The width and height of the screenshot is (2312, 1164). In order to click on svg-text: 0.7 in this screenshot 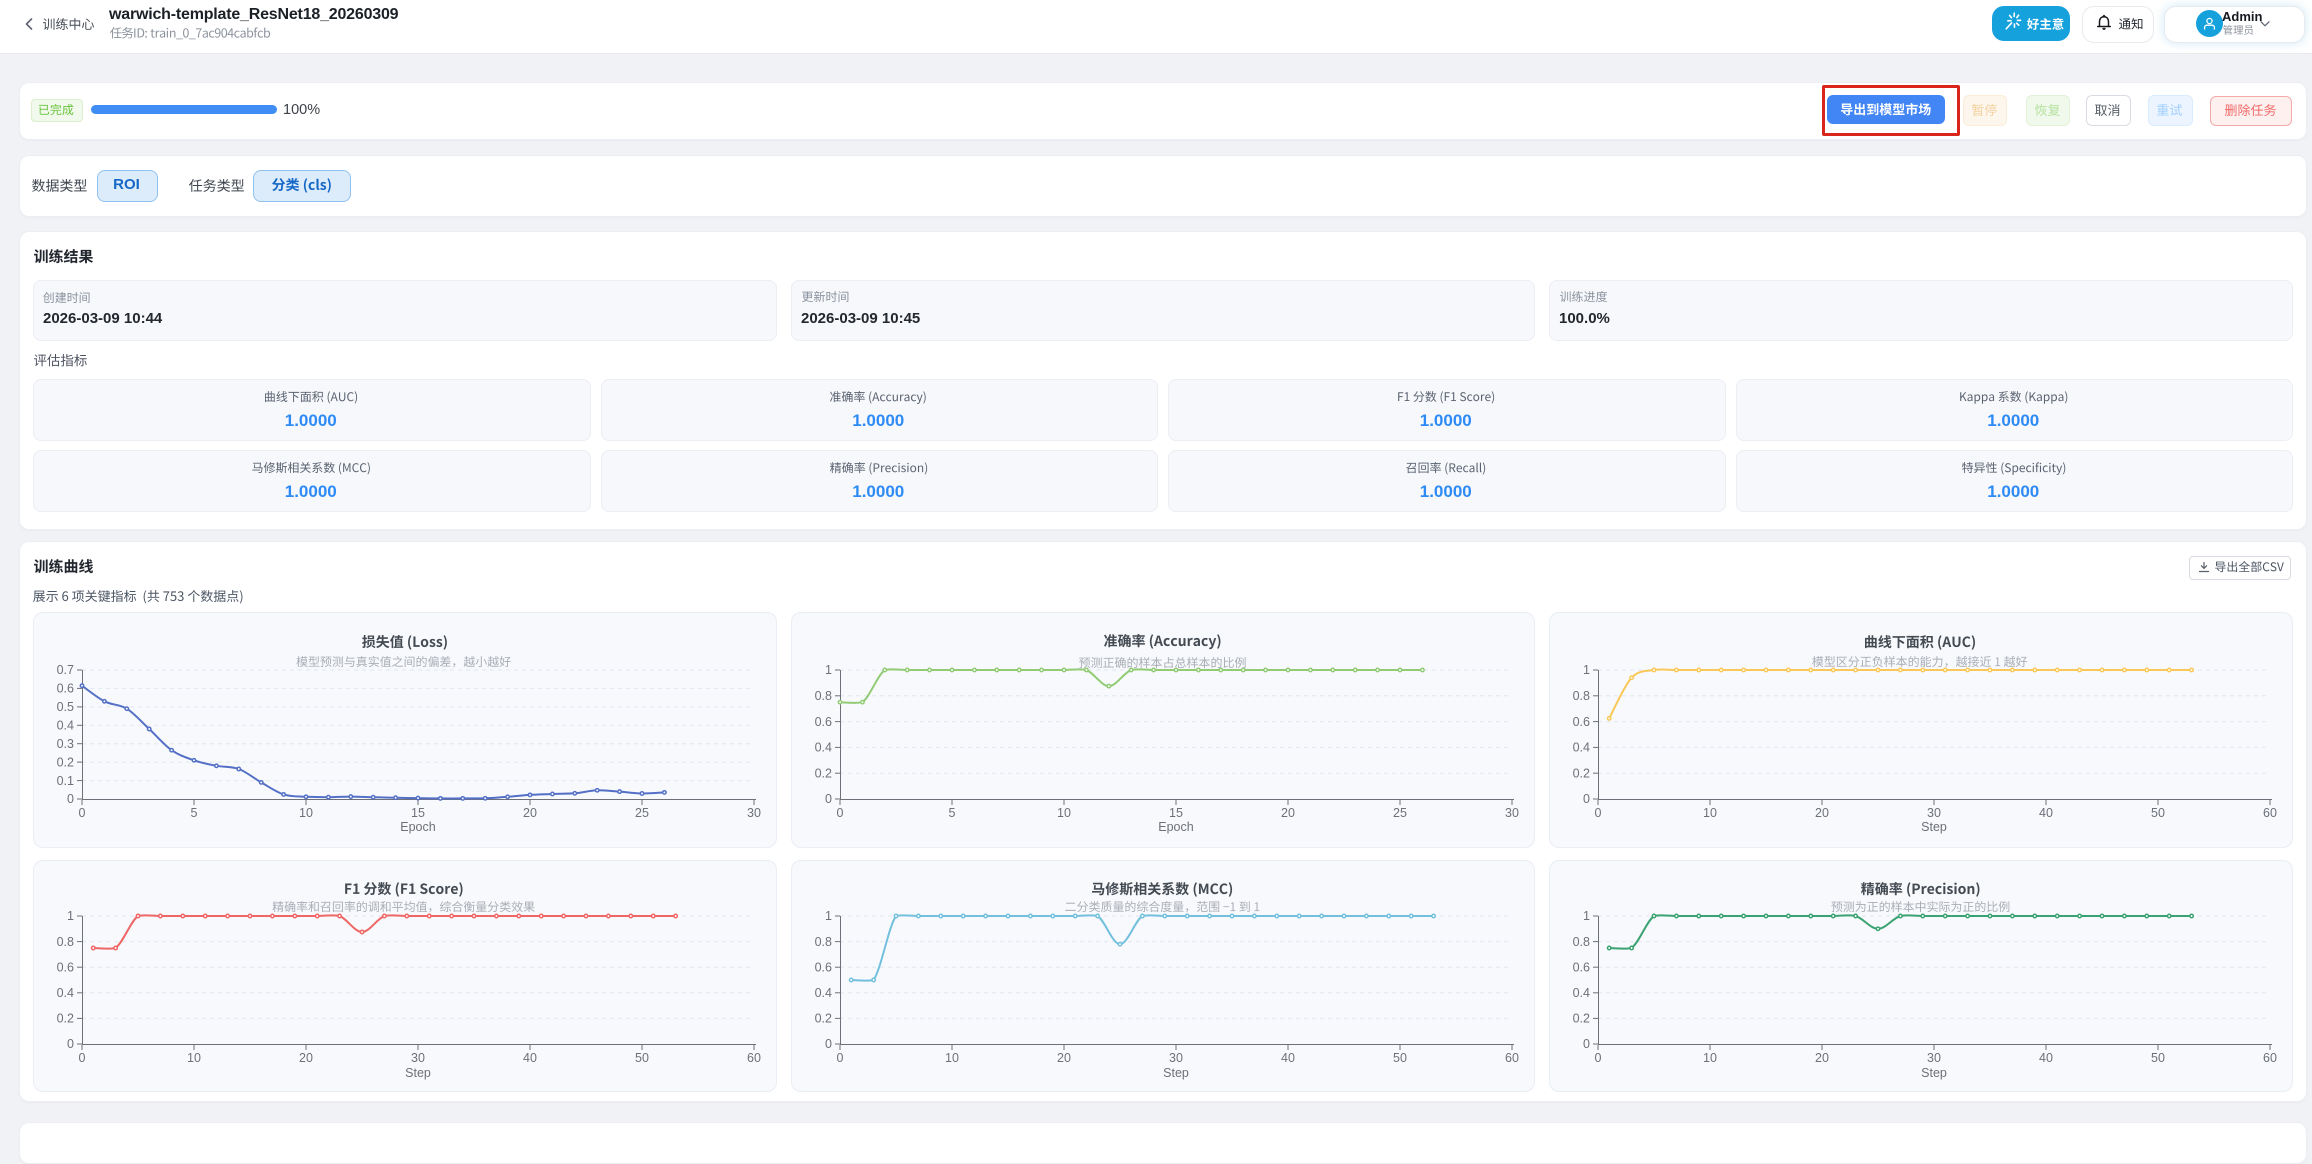, I will do `click(65, 670)`.